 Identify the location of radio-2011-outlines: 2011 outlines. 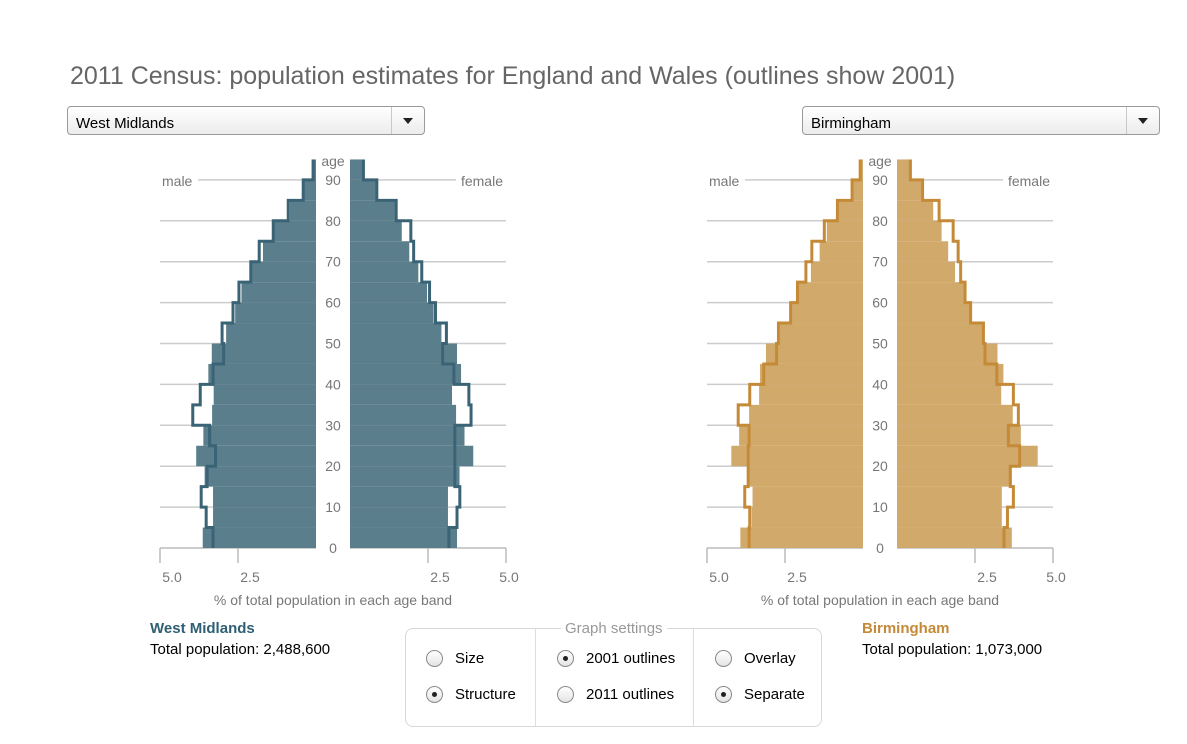
(615, 694).